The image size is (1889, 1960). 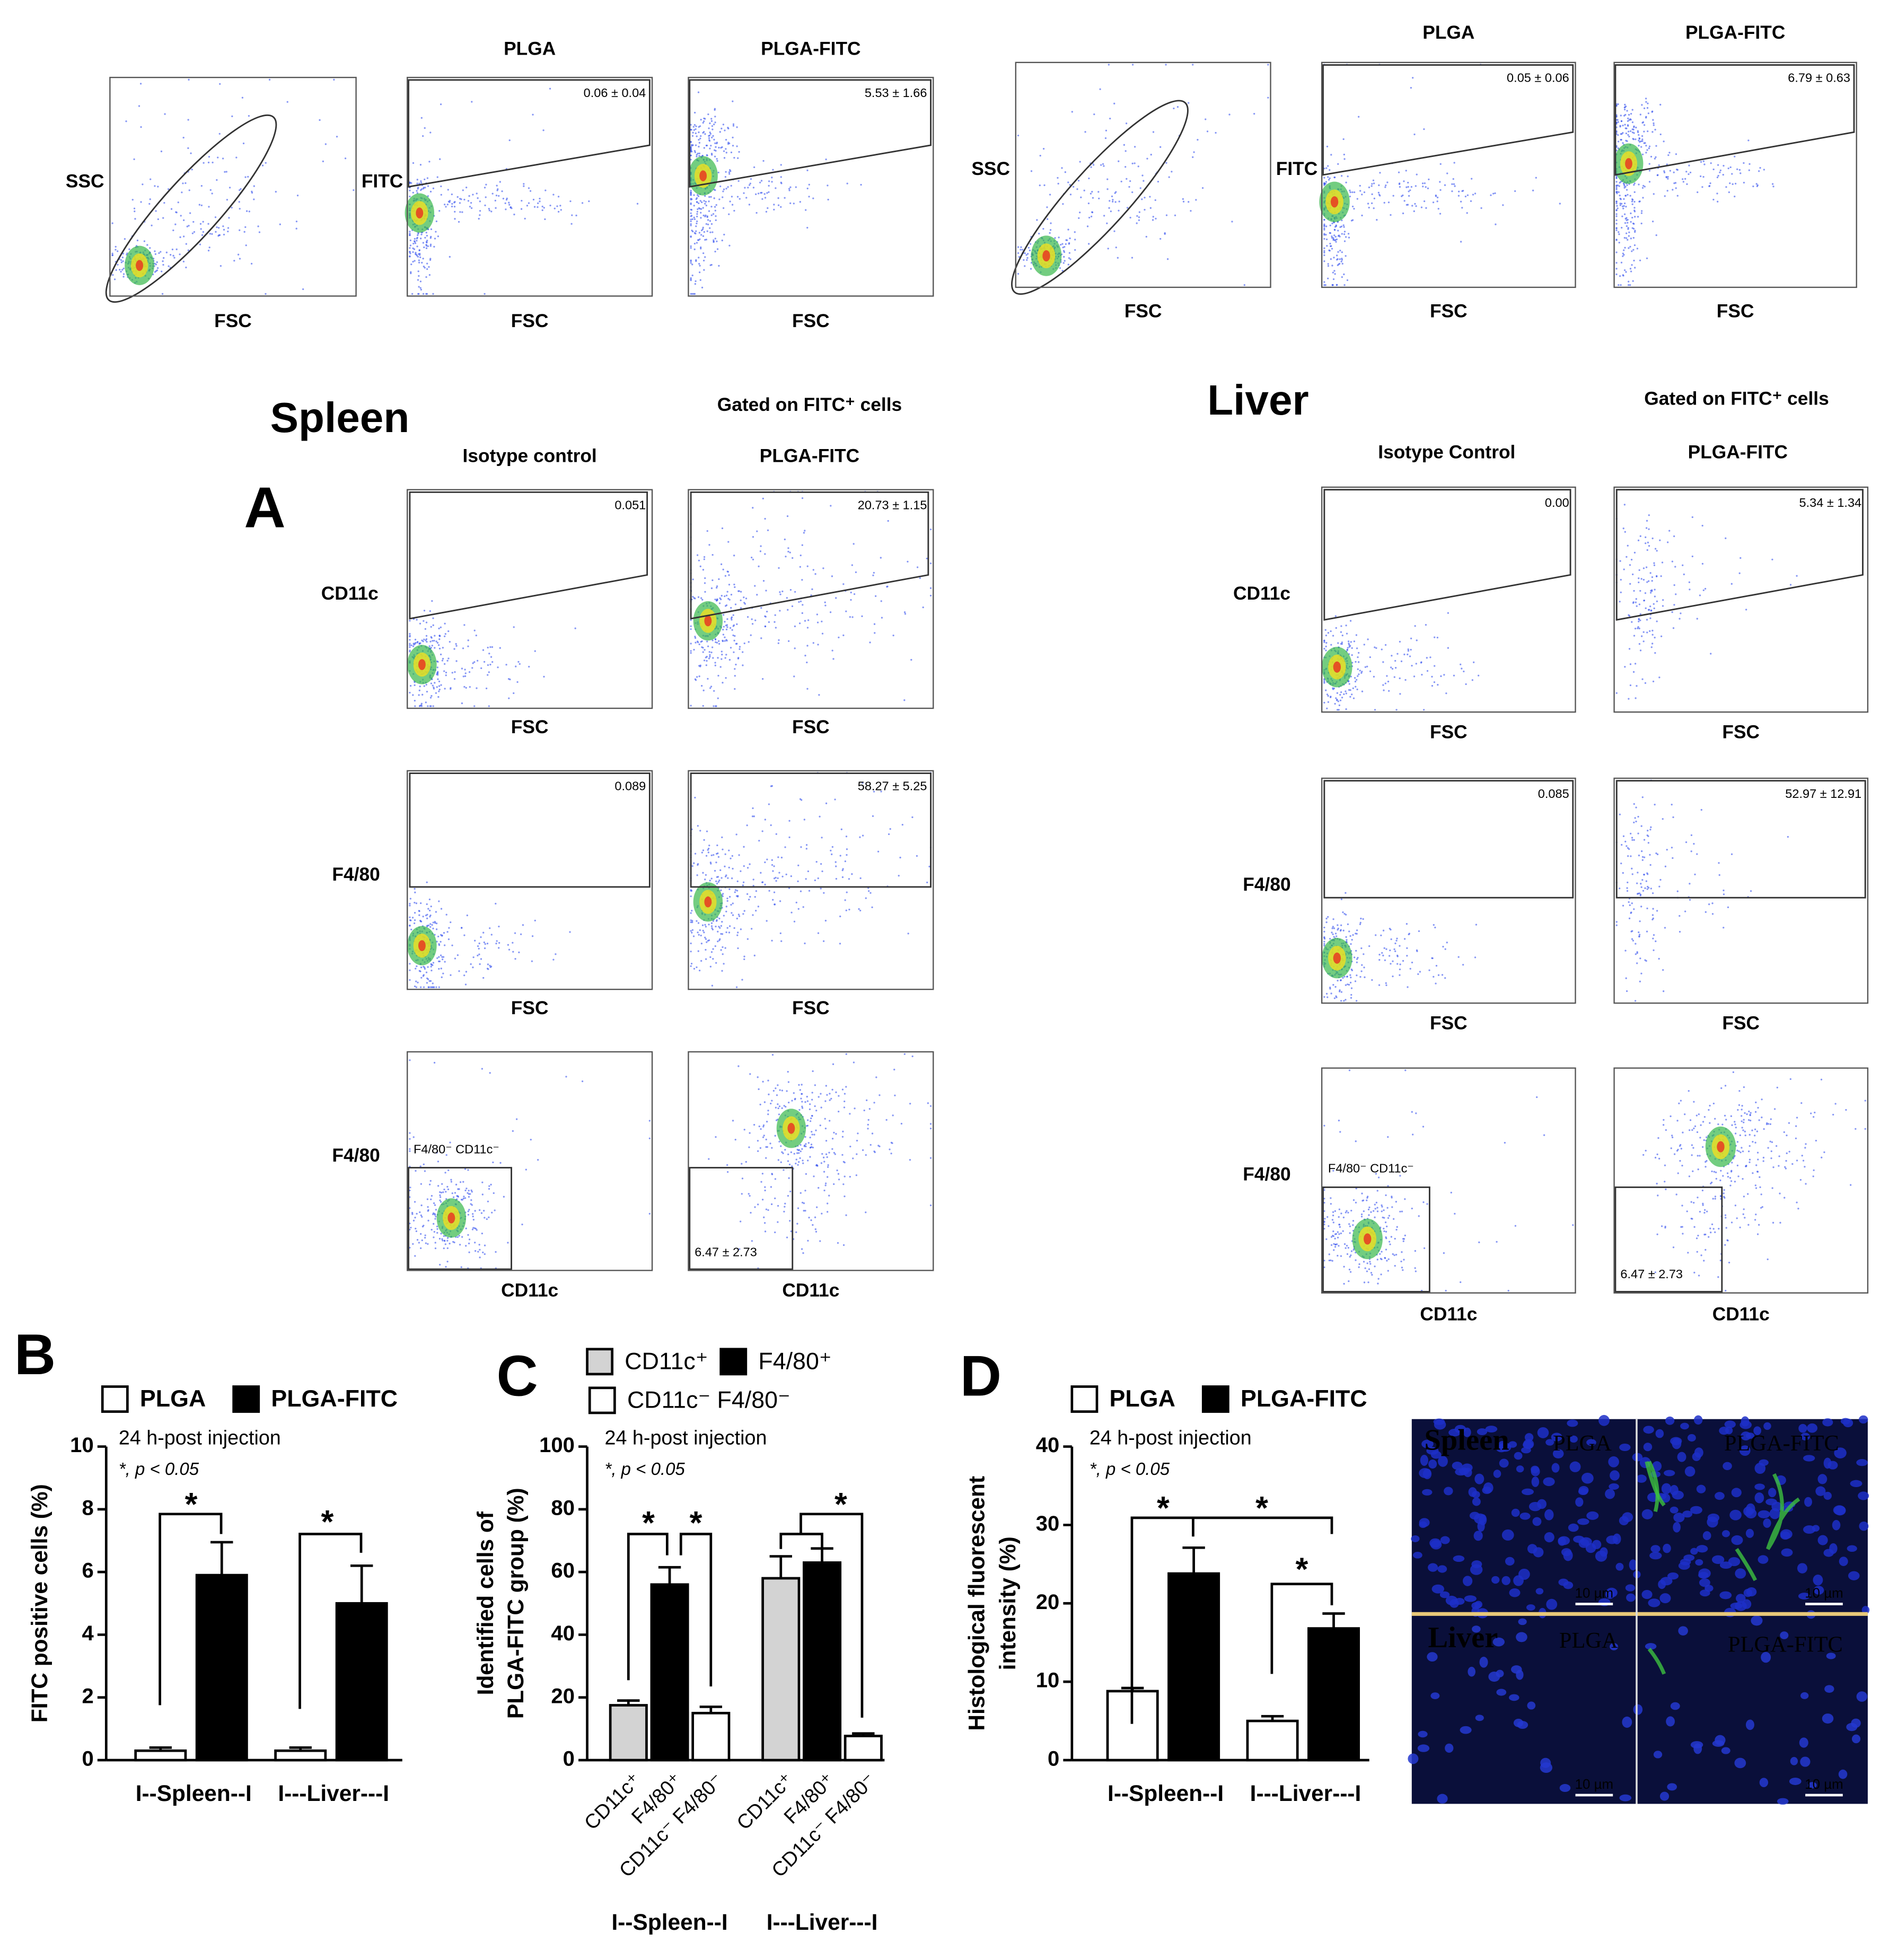 What do you see at coordinates (530, 1008) in the screenshot?
I see `x-axis-label: FSC` at bounding box center [530, 1008].